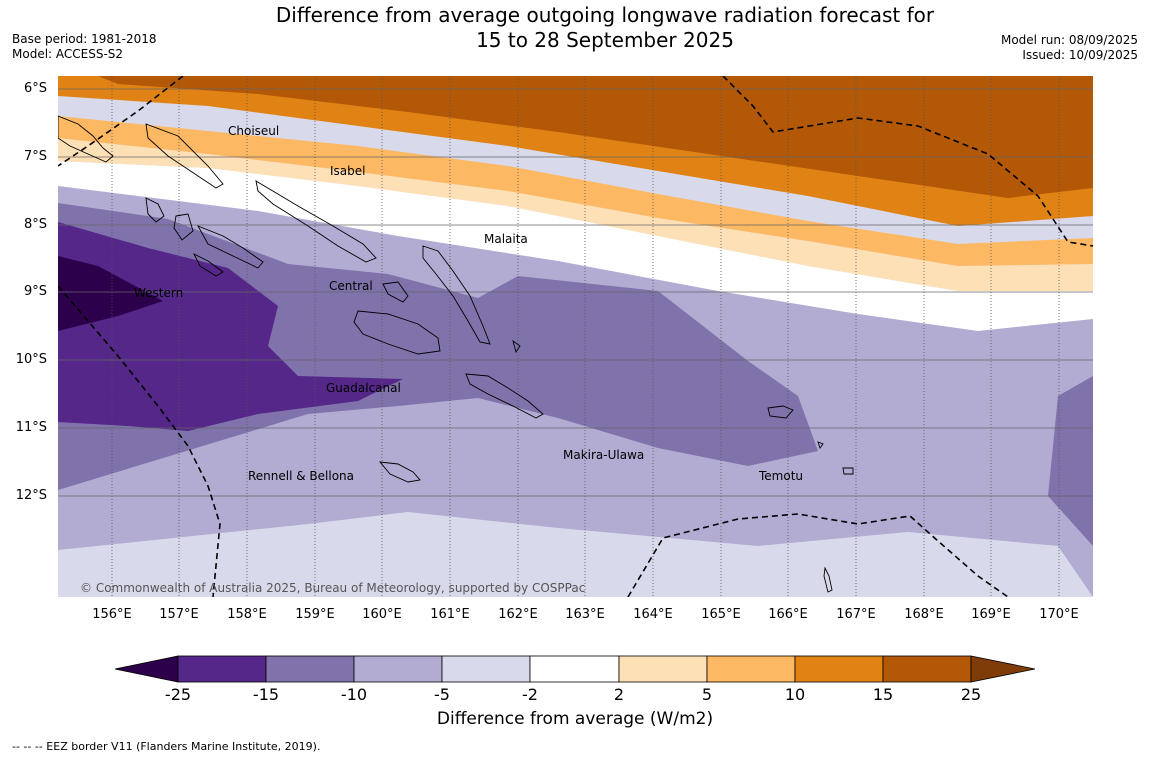  I want to click on island-ulawa, so click(516, 346).